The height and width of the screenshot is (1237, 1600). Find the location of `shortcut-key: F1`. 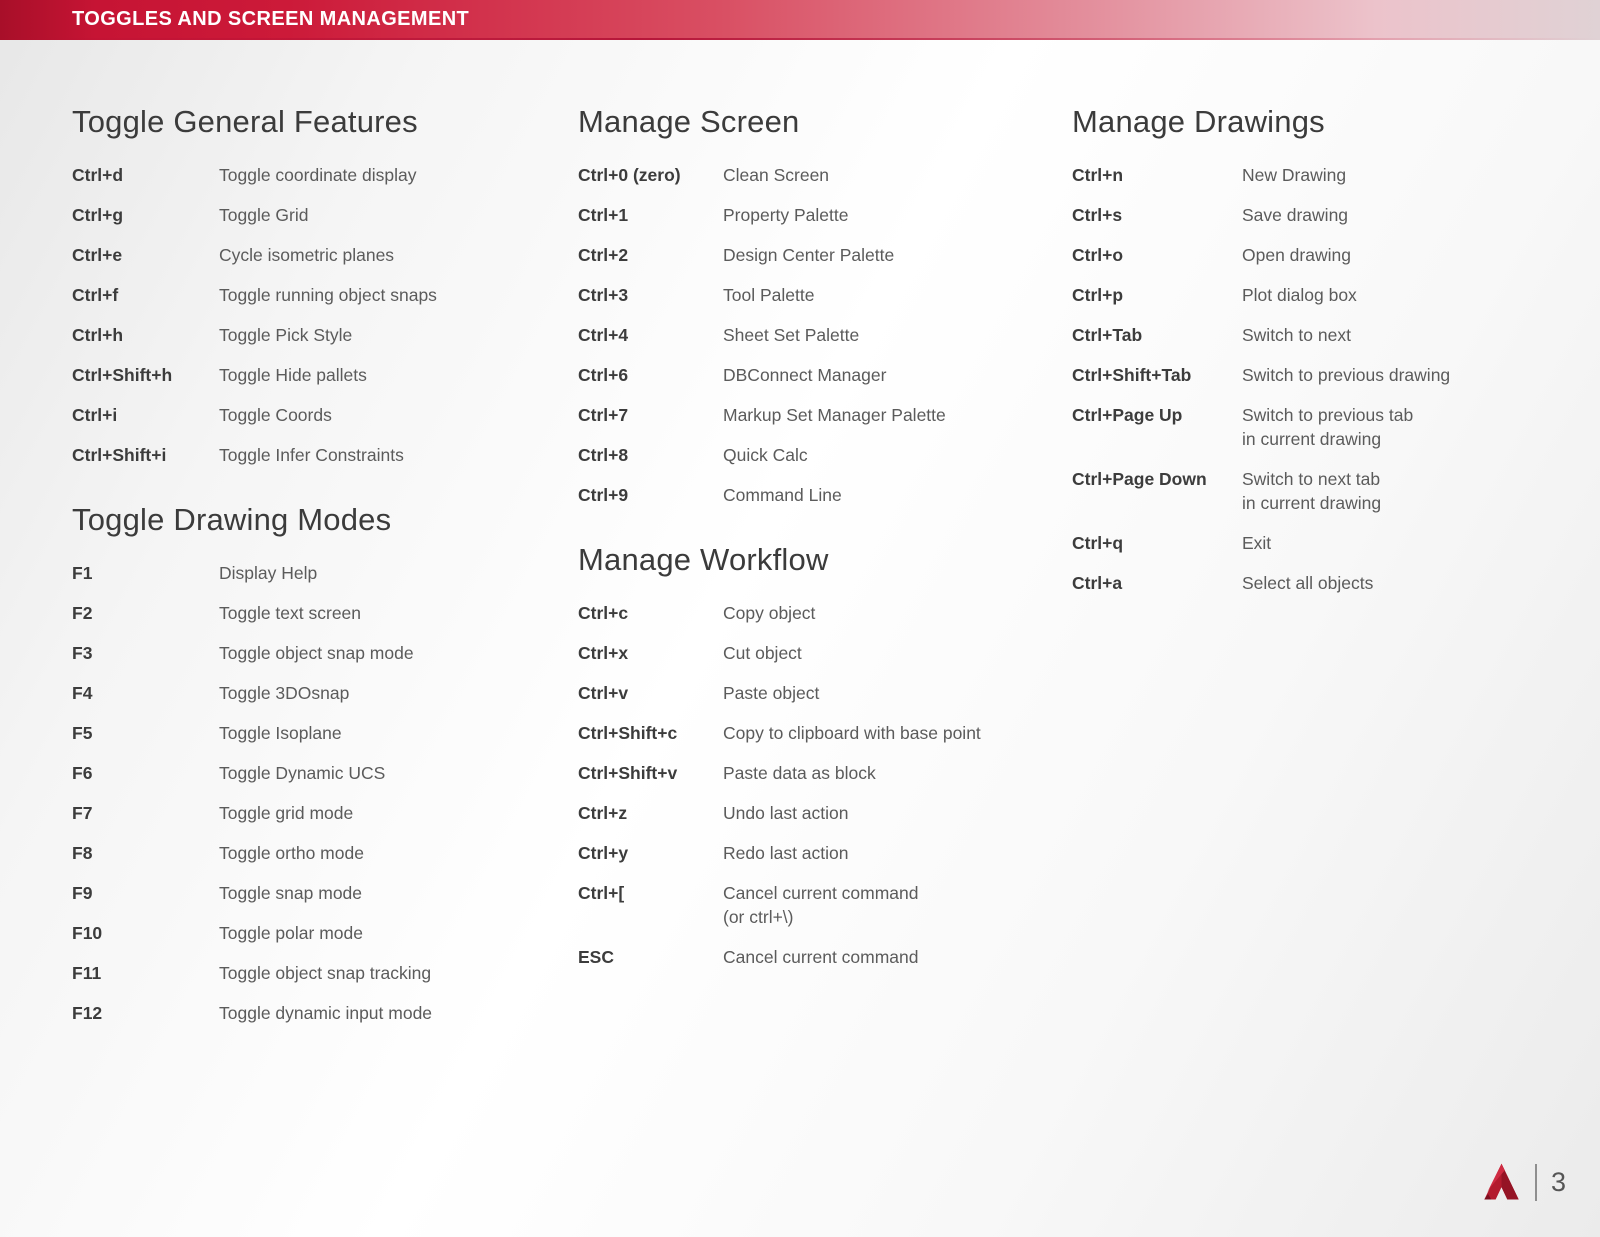

shortcut-key: F1 is located at coordinates (82, 573).